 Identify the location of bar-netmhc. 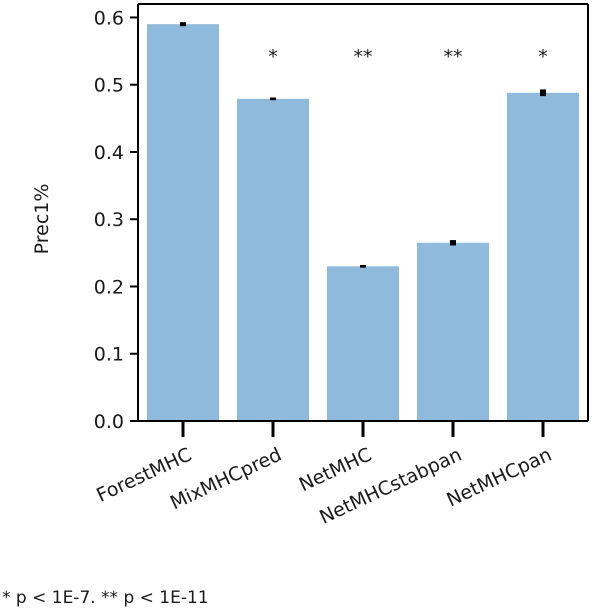
(363, 343).